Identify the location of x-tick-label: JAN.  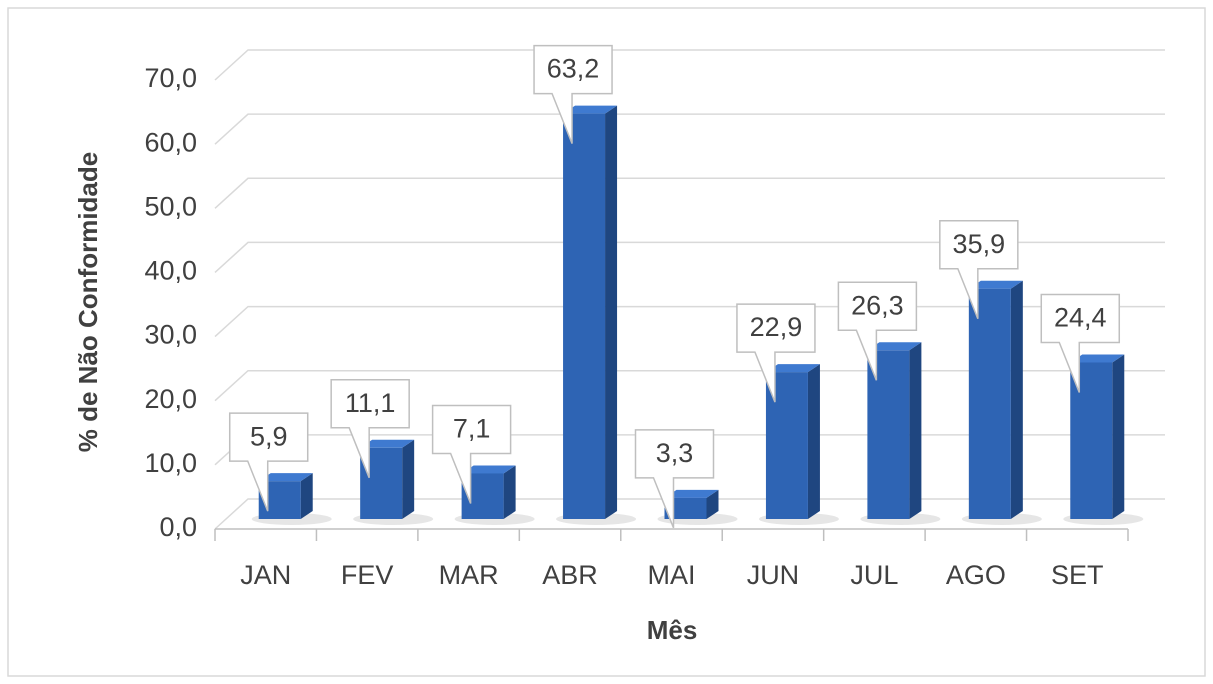
(265, 575).